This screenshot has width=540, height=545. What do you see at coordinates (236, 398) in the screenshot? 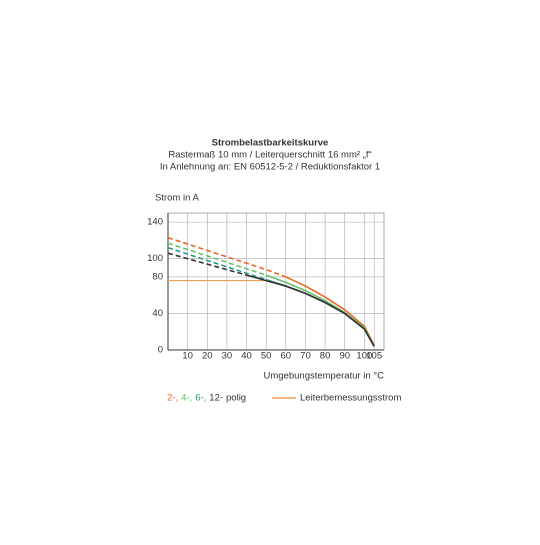
I see `legend-entry: polig` at bounding box center [236, 398].